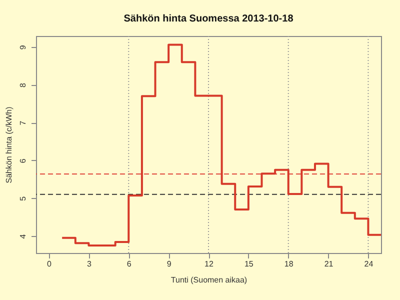  I want to click on y-tick-label: 9, so click(23, 47).